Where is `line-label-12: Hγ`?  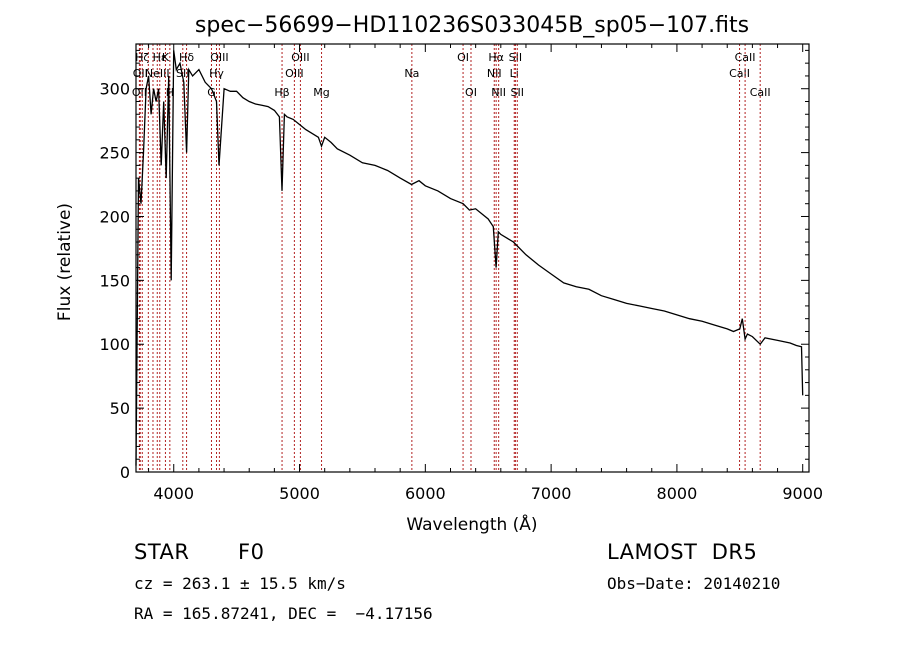
line-label-12: Hγ is located at coordinates (216, 73).